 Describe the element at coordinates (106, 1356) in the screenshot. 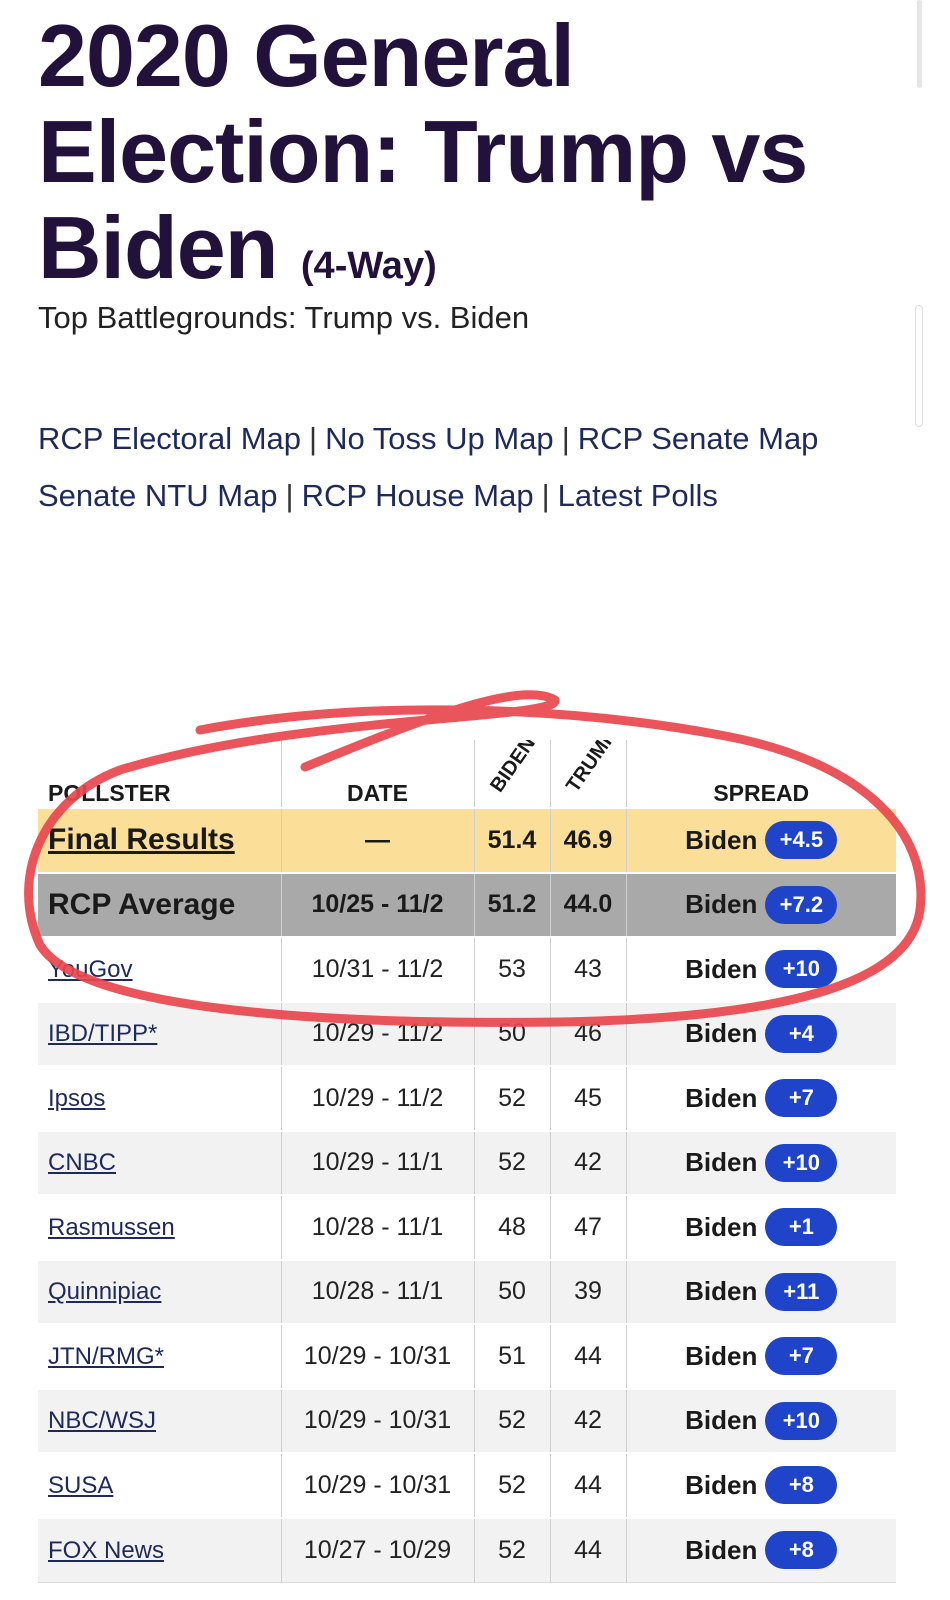

I see `pollster-link: JTN/RMG*` at that location.